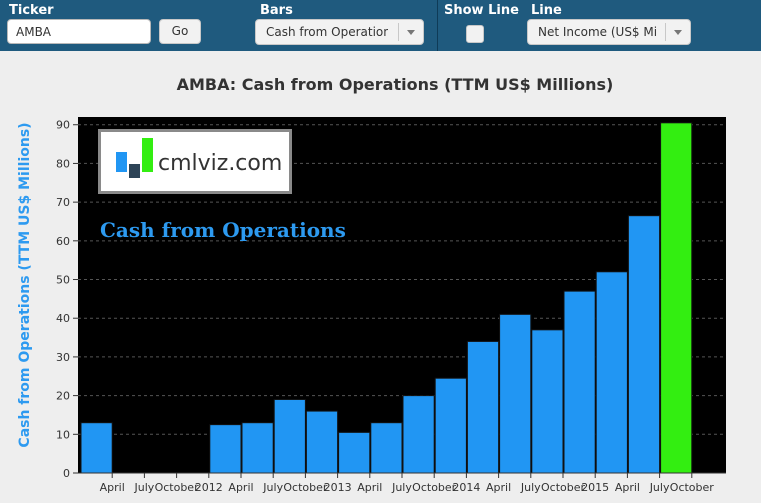  Describe the element at coordinates (63, 202) in the screenshot. I see `y-tick-label: 70` at that location.